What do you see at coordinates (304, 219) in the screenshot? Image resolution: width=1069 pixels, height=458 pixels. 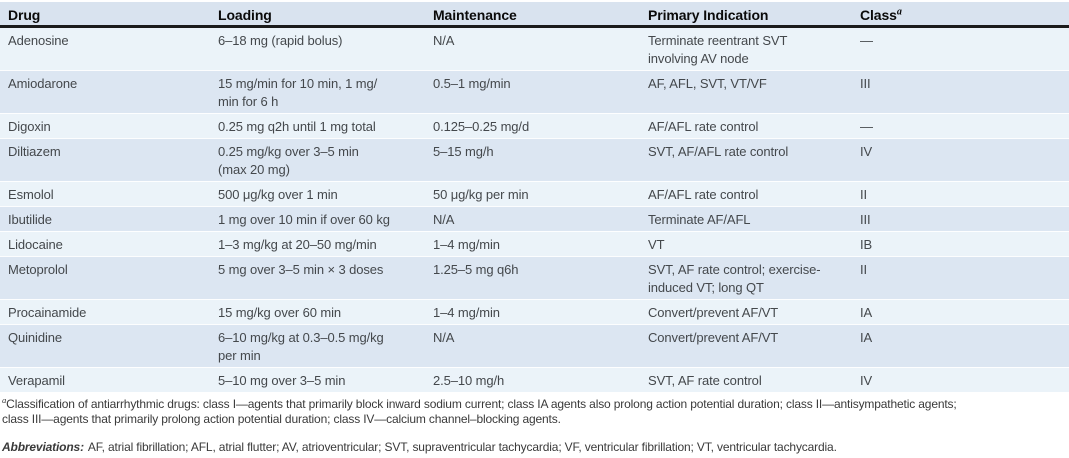 I see `cell-loading: 1 mg over 10 min if over 60 kg` at bounding box center [304, 219].